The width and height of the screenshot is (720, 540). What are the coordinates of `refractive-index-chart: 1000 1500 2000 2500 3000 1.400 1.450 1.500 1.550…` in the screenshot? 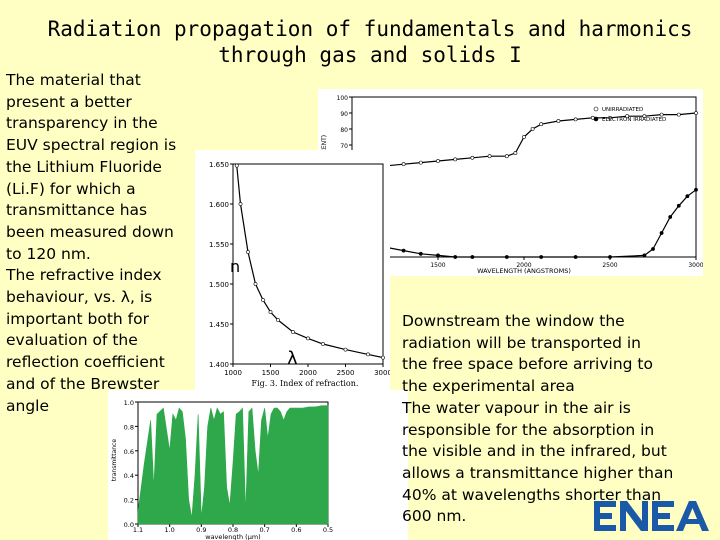 It's located at (292, 270).